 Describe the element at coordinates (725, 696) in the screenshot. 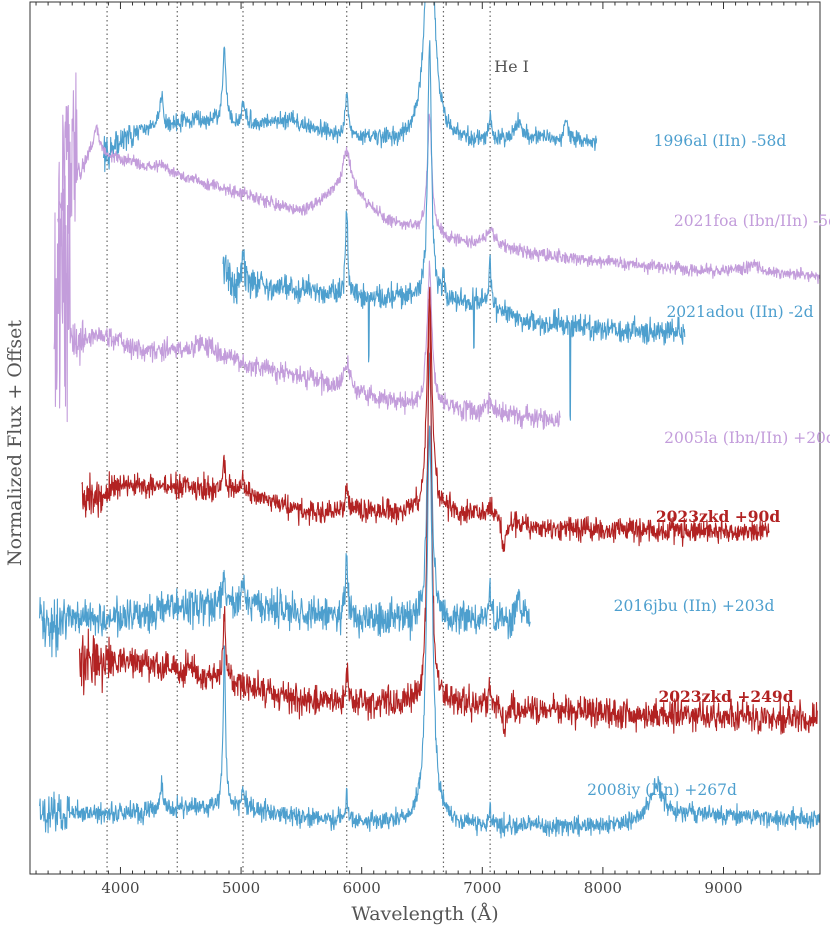

I see `series-label: 2023zkd +249d` at that location.